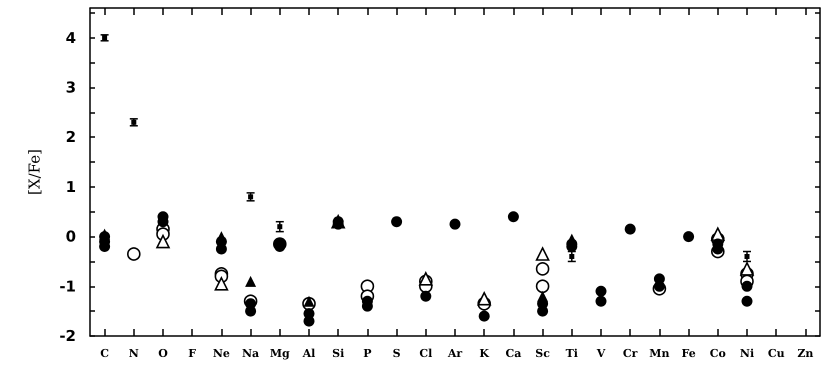 Image resolution: width=830 pixels, height=371 pixels. I want to click on x-tick-label: Cl, so click(425, 353).